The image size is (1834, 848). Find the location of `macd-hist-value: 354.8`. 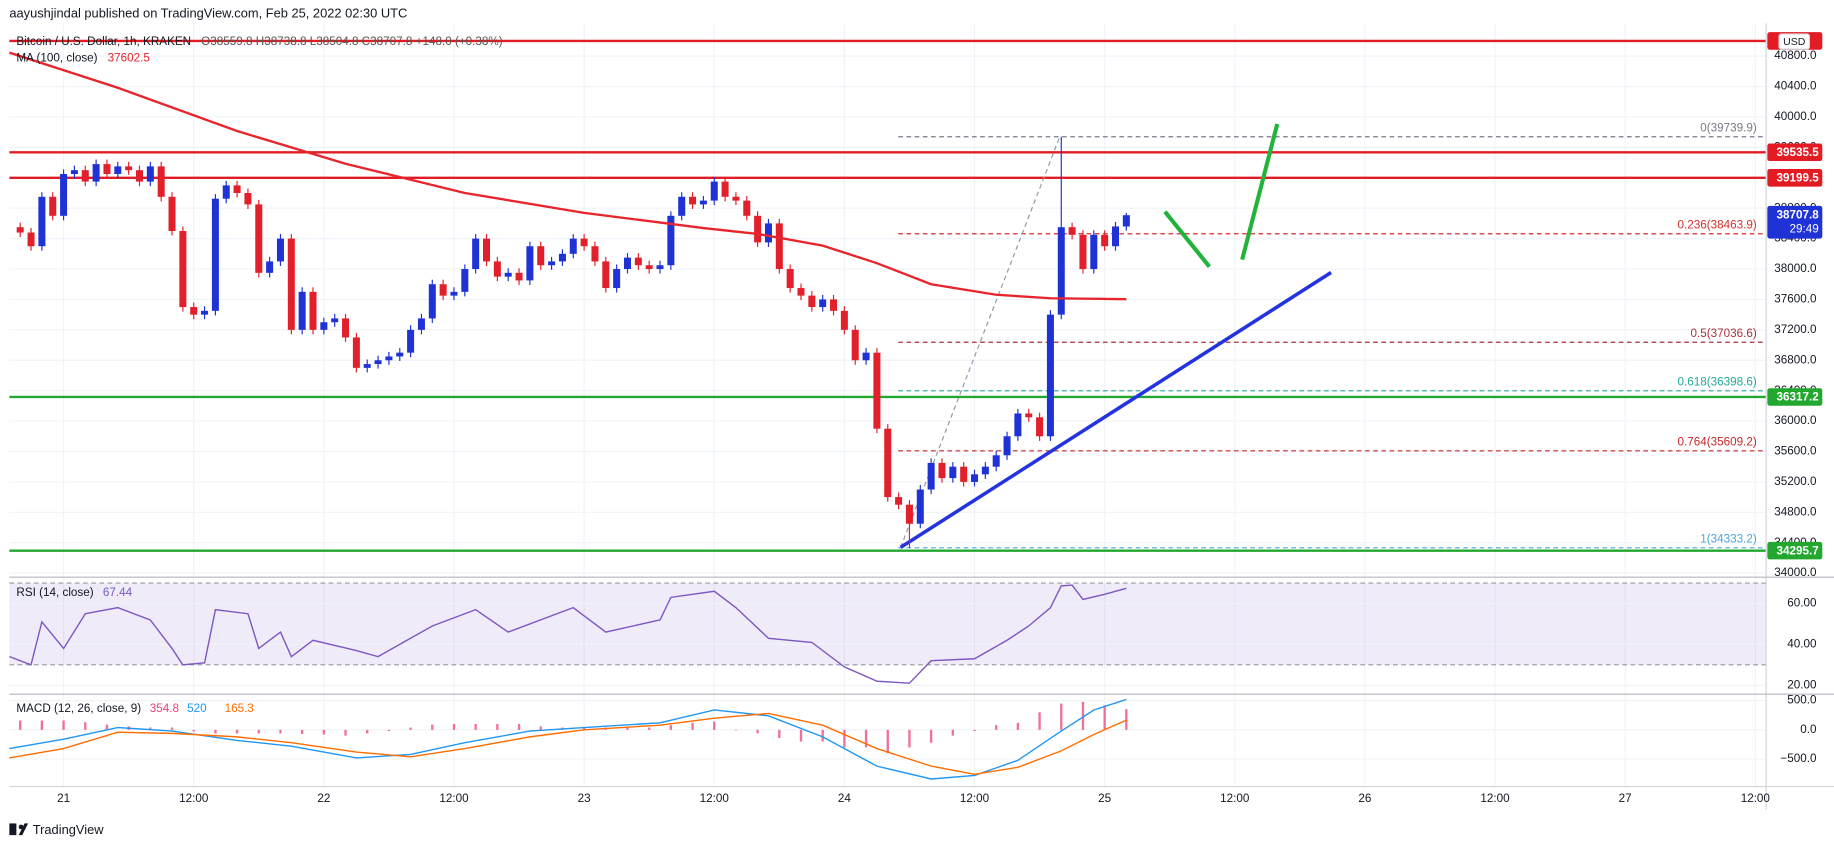

macd-hist-value: 354.8 is located at coordinates (164, 708).